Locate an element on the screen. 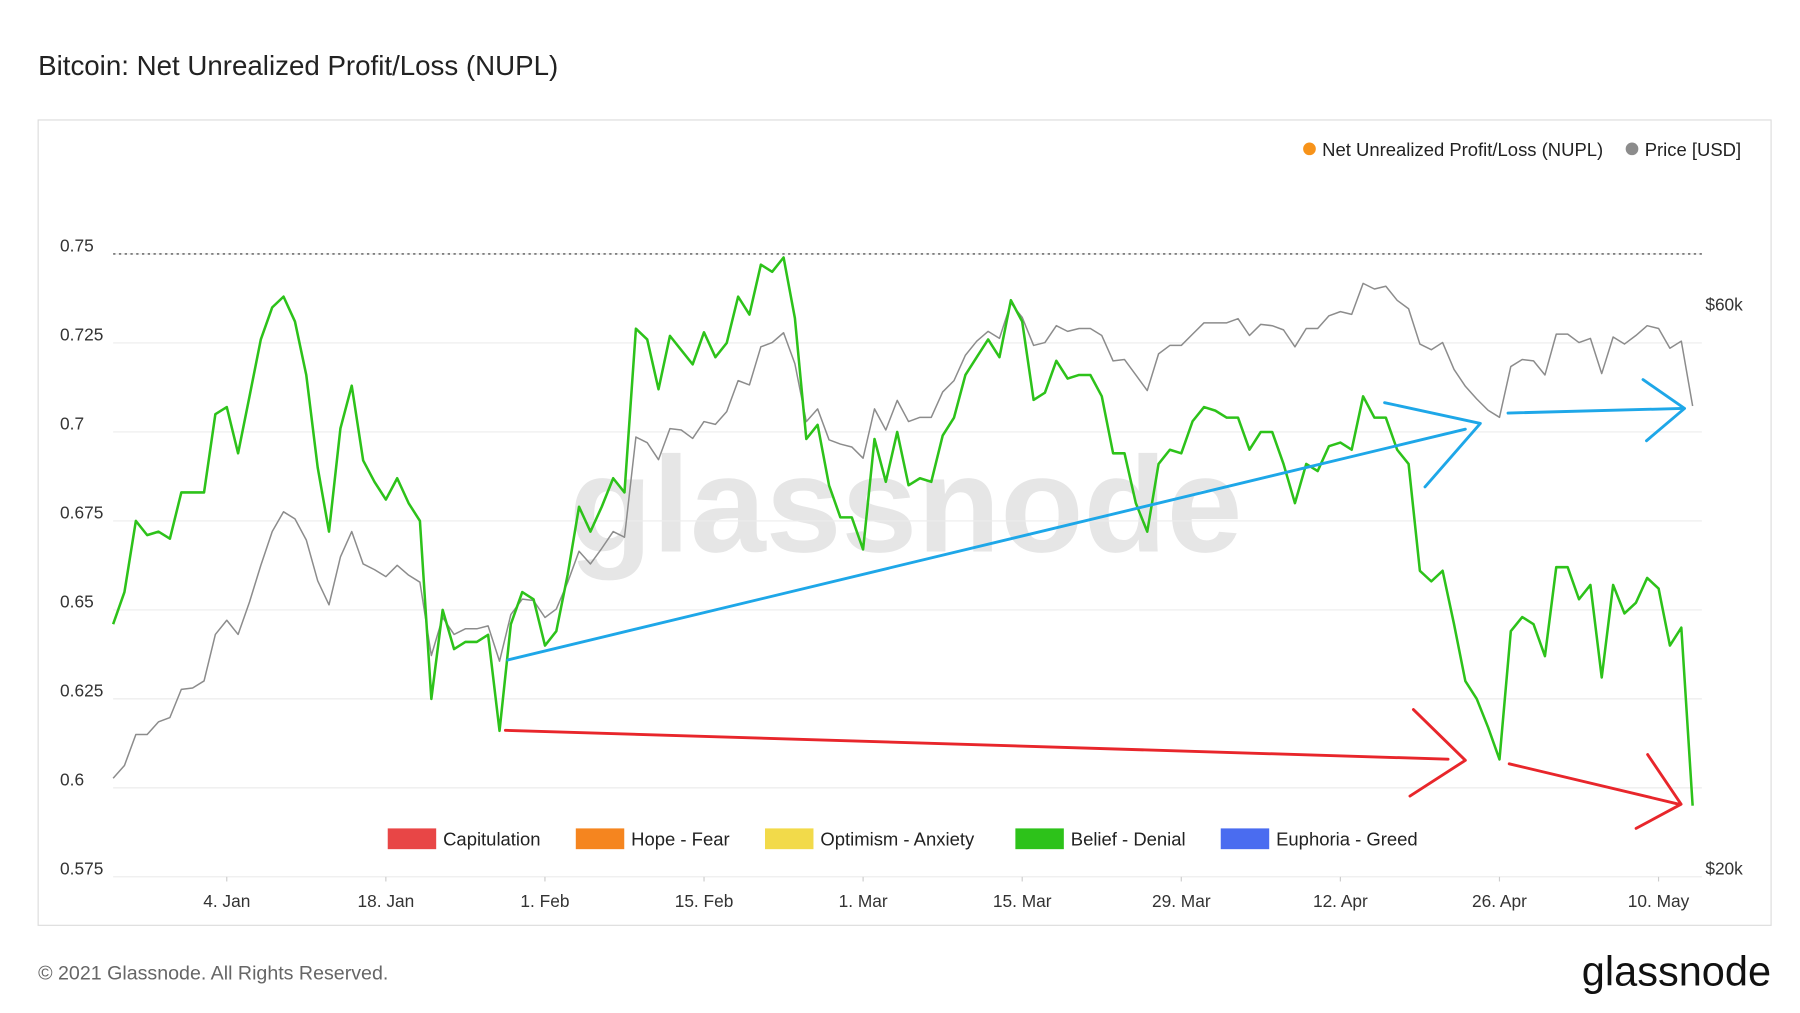 This screenshot has width=1800, height=1013. legend-label: Net Unrealized Profit/Loss (NUPL) is located at coordinates (1462, 149).